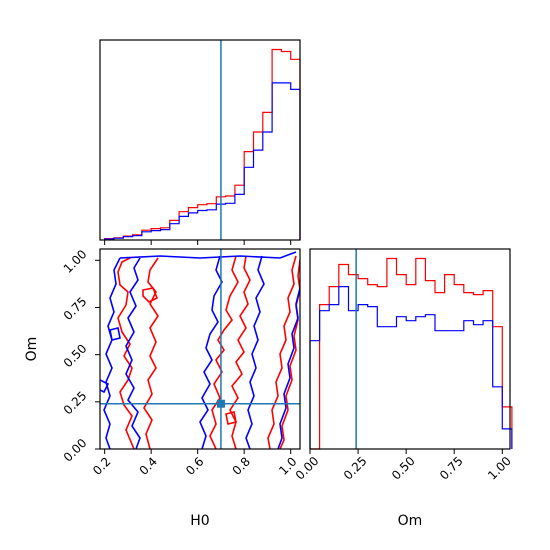 Image resolution: width=550 pixels, height=550 pixels. I want to click on om-y-ticks: 0.00 0.25 0.50 0.75 1.00, so click(80, 356).